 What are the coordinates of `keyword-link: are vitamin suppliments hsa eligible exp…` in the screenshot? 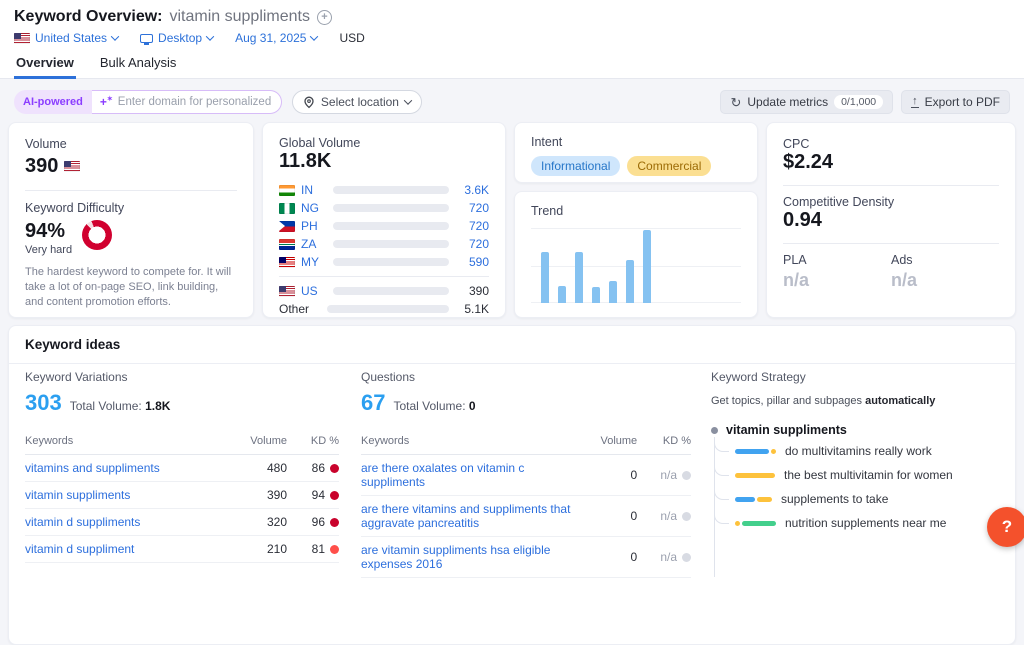 It's located at (456, 557).